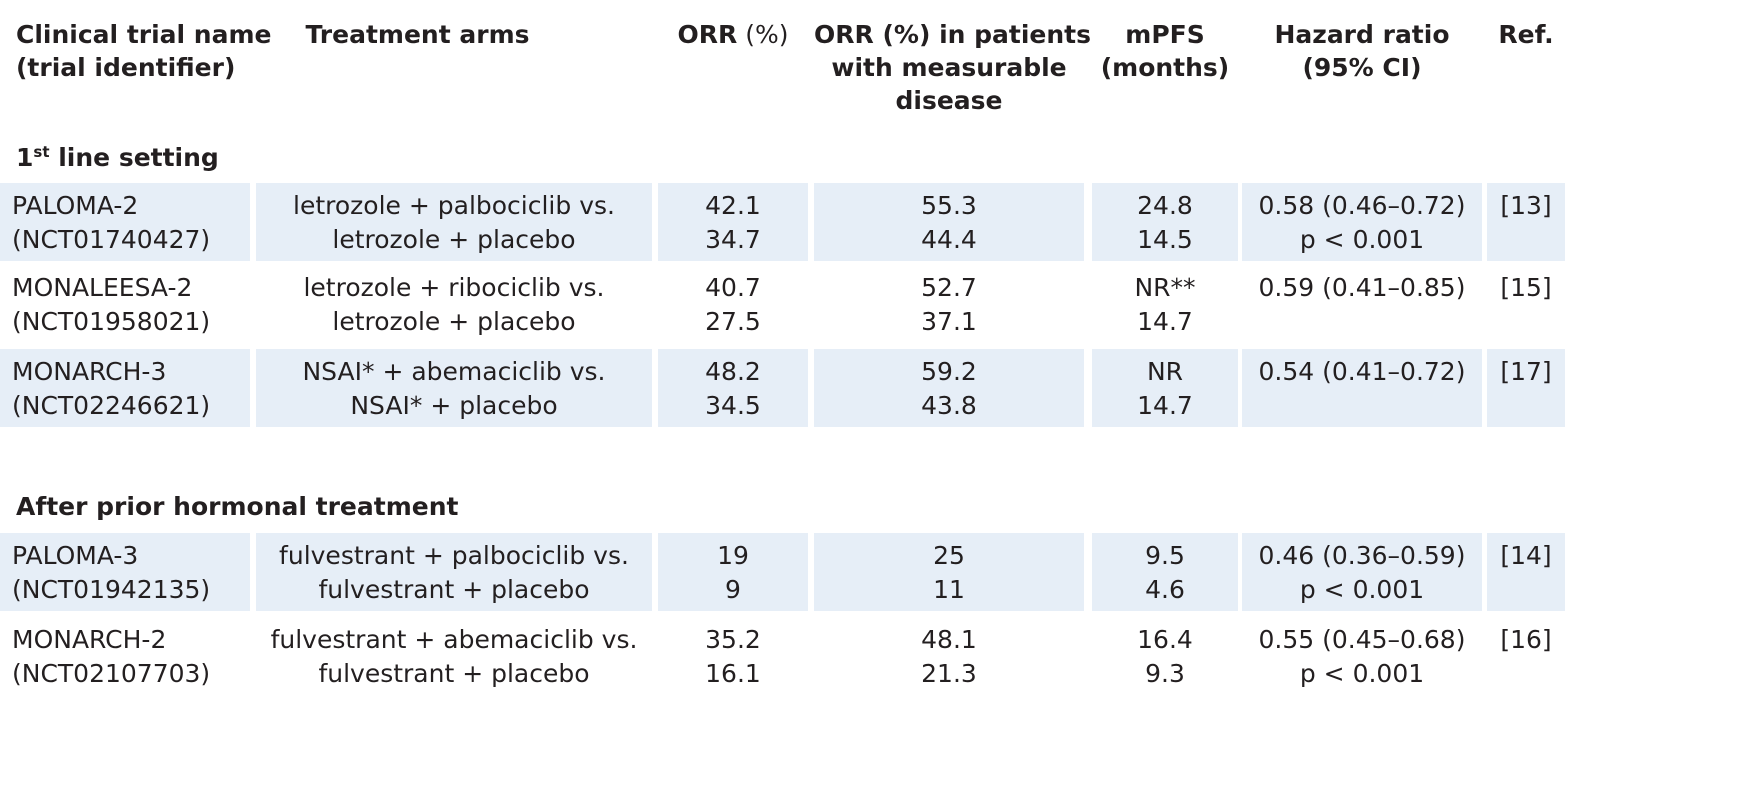  I want to click on header-hazard-ratio: Hazard ratio (95% CI), so click(1362, 51).